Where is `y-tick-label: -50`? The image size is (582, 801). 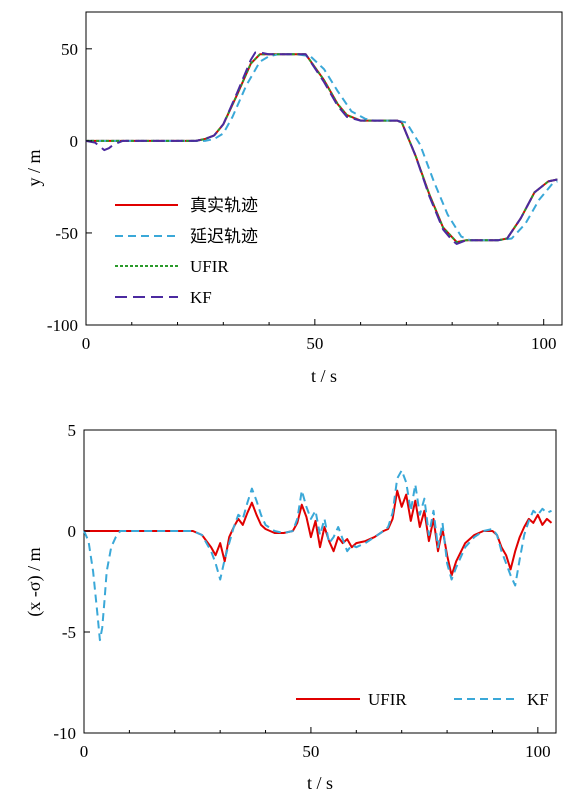
y-tick-label: -50 is located at coordinates (66, 233).